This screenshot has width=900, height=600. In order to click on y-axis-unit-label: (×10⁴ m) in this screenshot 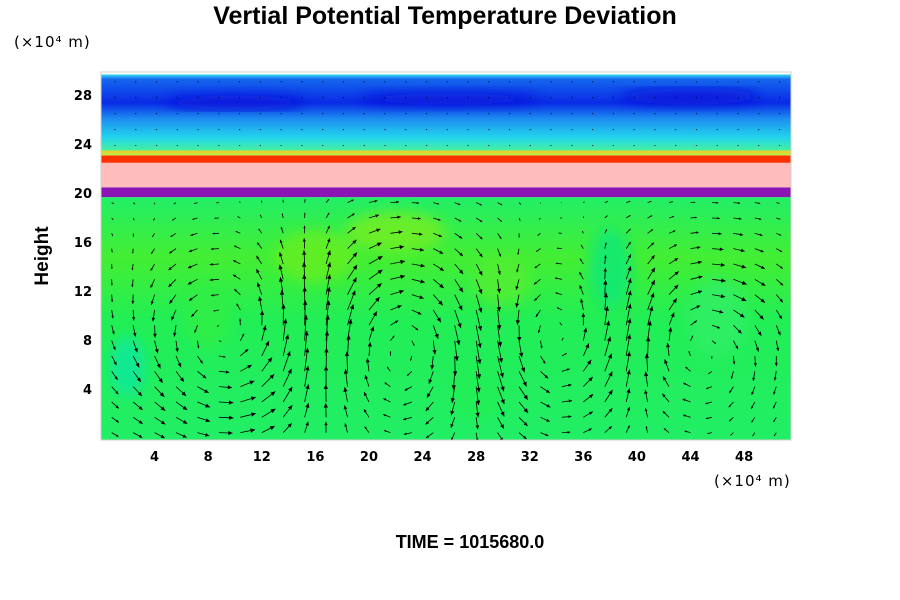, I will do `click(52, 42)`.